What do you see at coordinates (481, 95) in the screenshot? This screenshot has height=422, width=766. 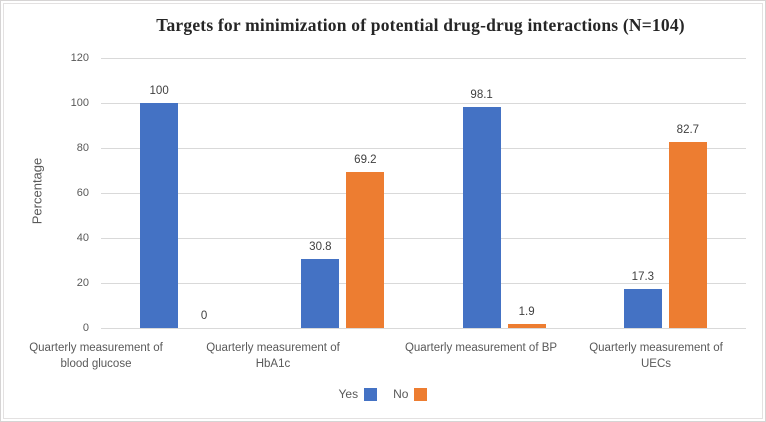 I see `bar-value-label-yes-2: 98.1` at bounding box center [481, 95].